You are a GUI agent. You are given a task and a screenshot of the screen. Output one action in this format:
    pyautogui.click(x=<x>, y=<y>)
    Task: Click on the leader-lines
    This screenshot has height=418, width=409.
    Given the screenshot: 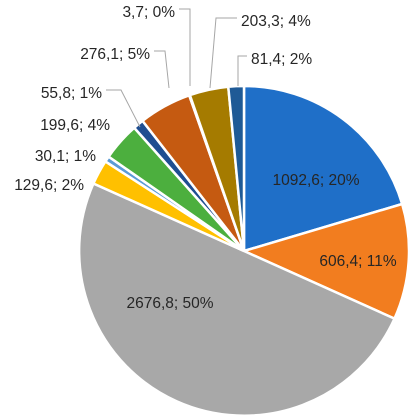 What is the action you would take?
    pyautogui.click(x=176, y=68)
    